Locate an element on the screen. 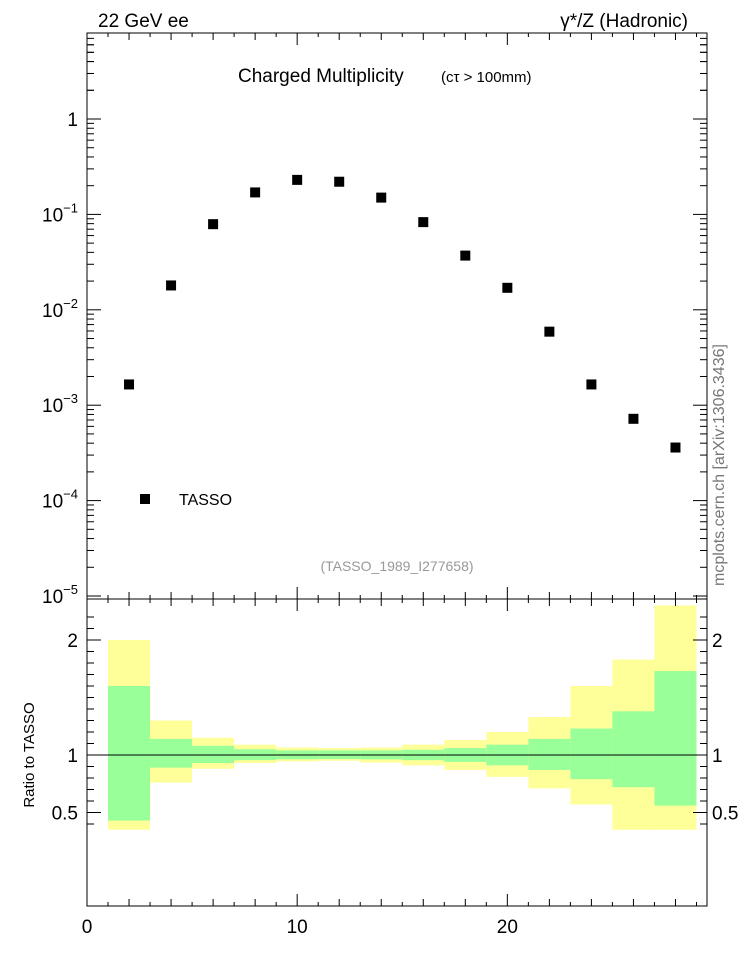  side-label: mcplots.cern.ch [arXiv:1306.3436] is located at coordinates (719, 465).